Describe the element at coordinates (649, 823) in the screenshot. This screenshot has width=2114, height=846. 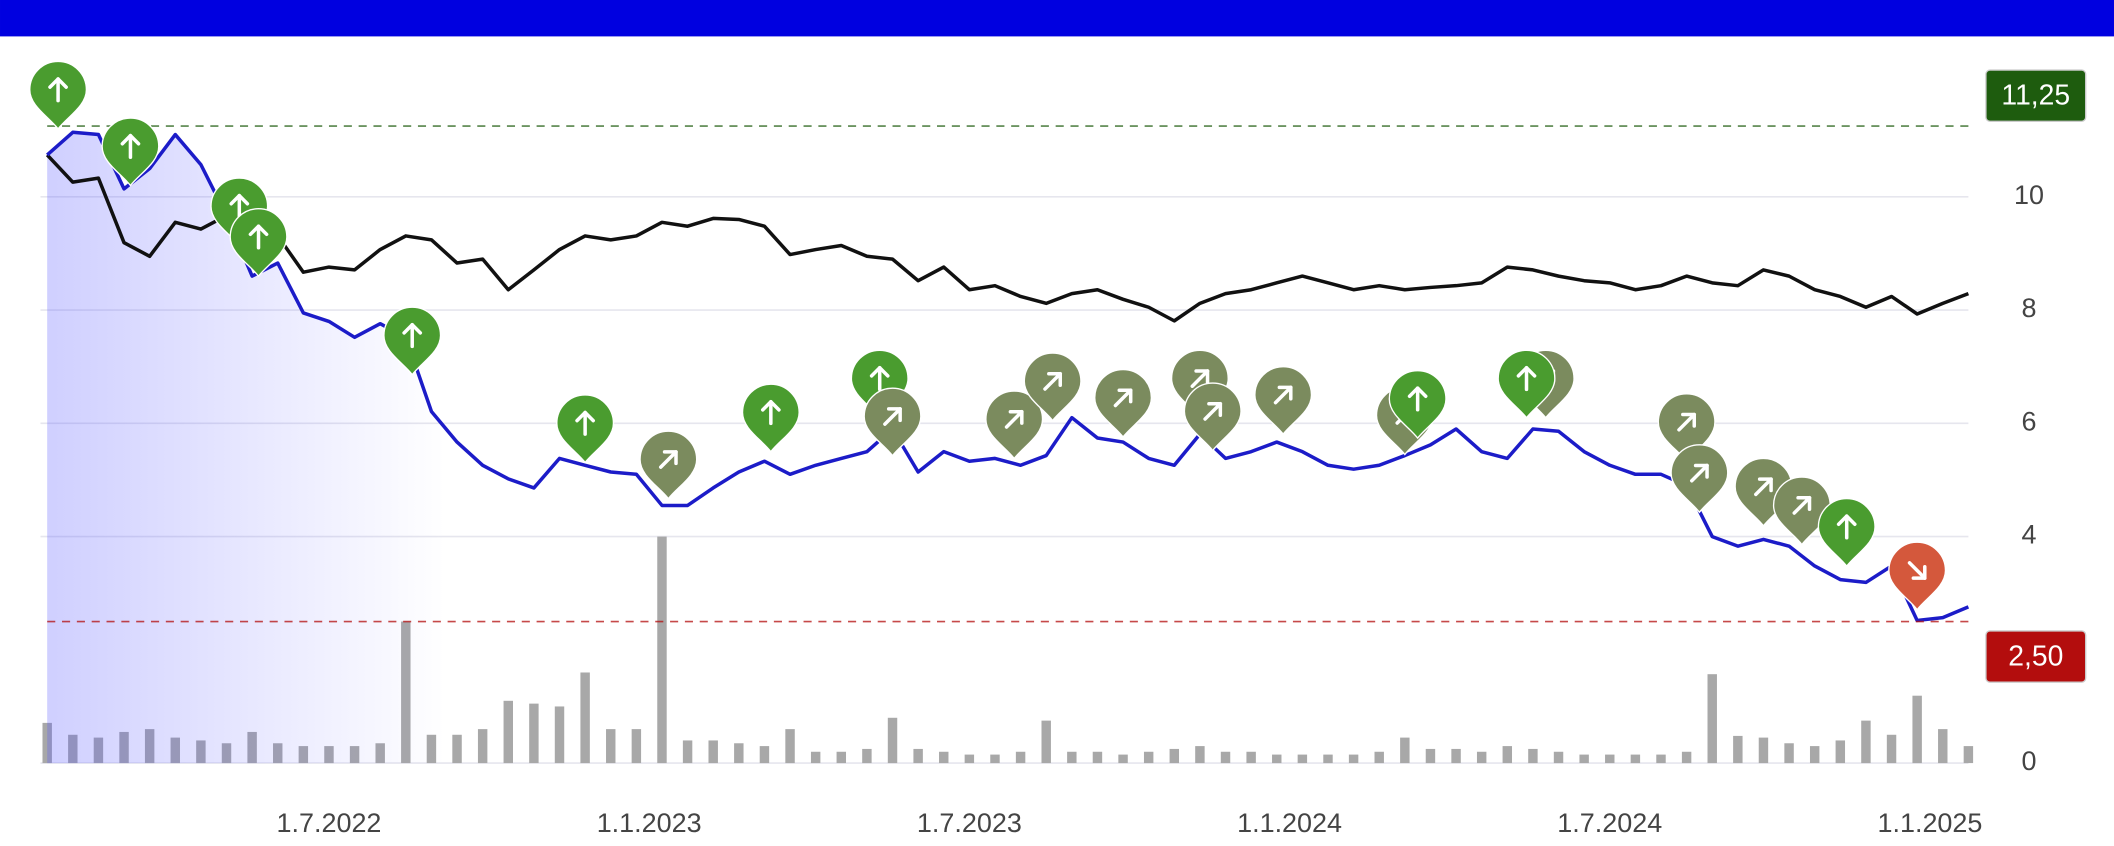
I see `x-tick-label: 1.1.2023` at that location.